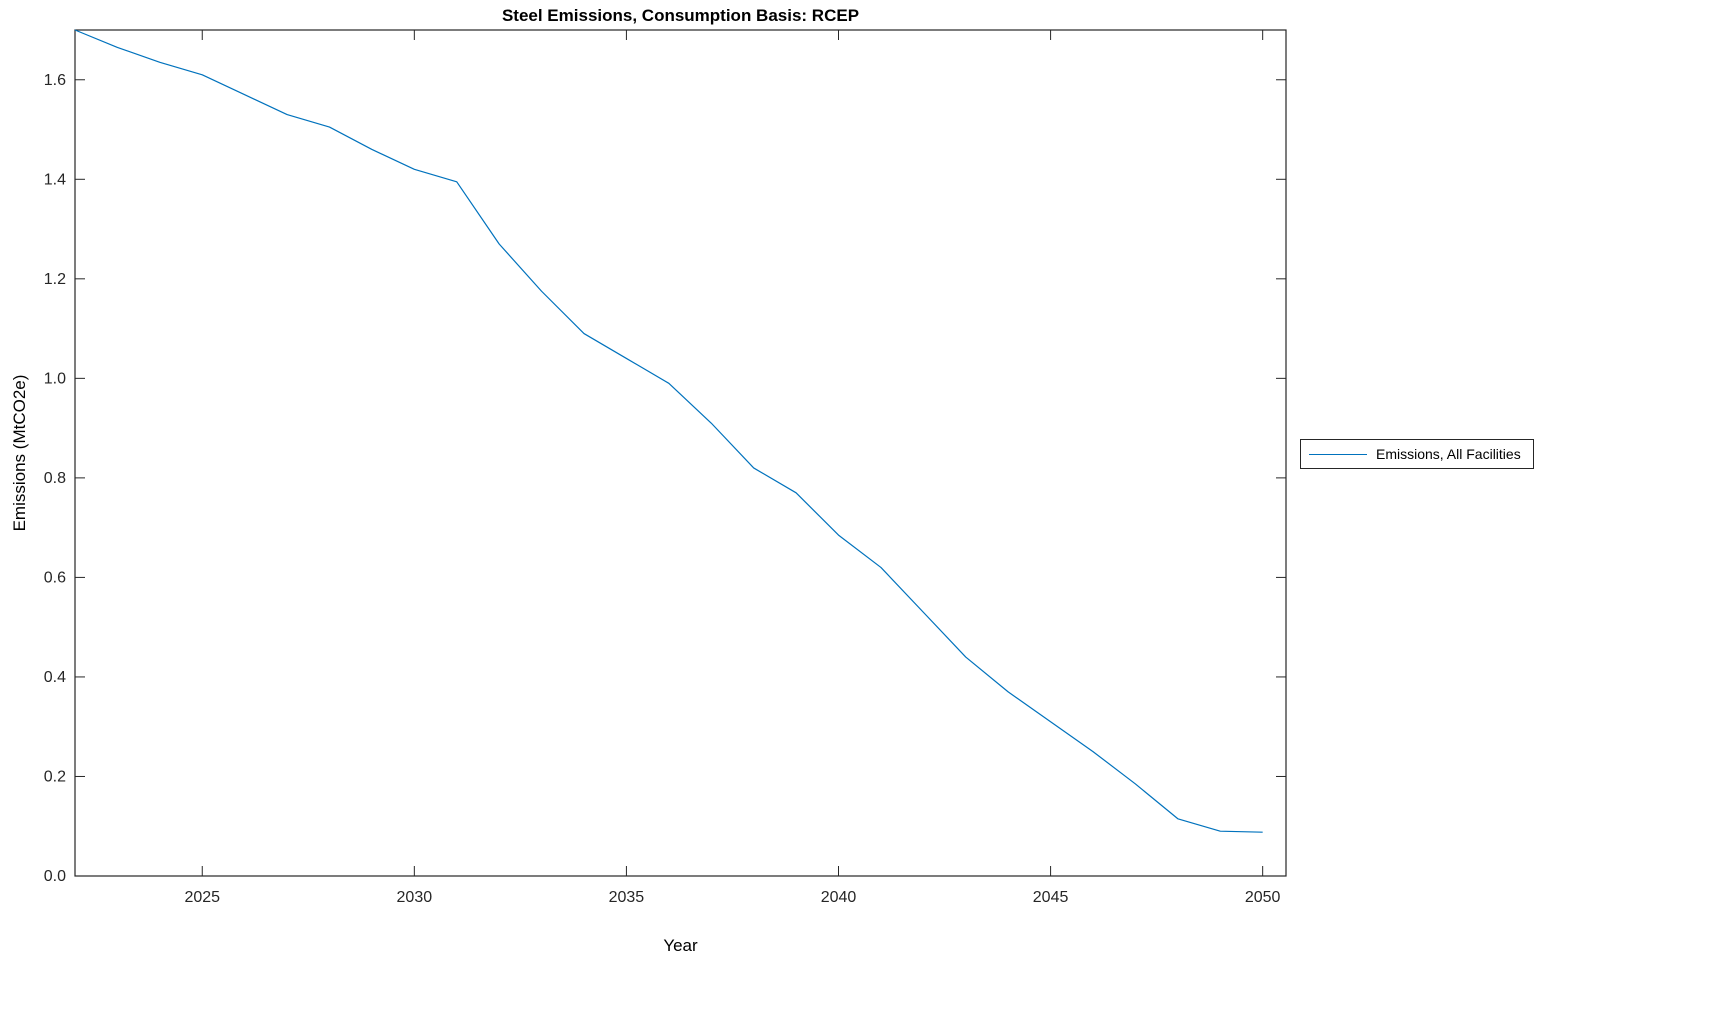  What do you see at coordinates (202, 897) in the screenshot?
I see `x-tick-label: 2025` at bounding box center [202, 897].